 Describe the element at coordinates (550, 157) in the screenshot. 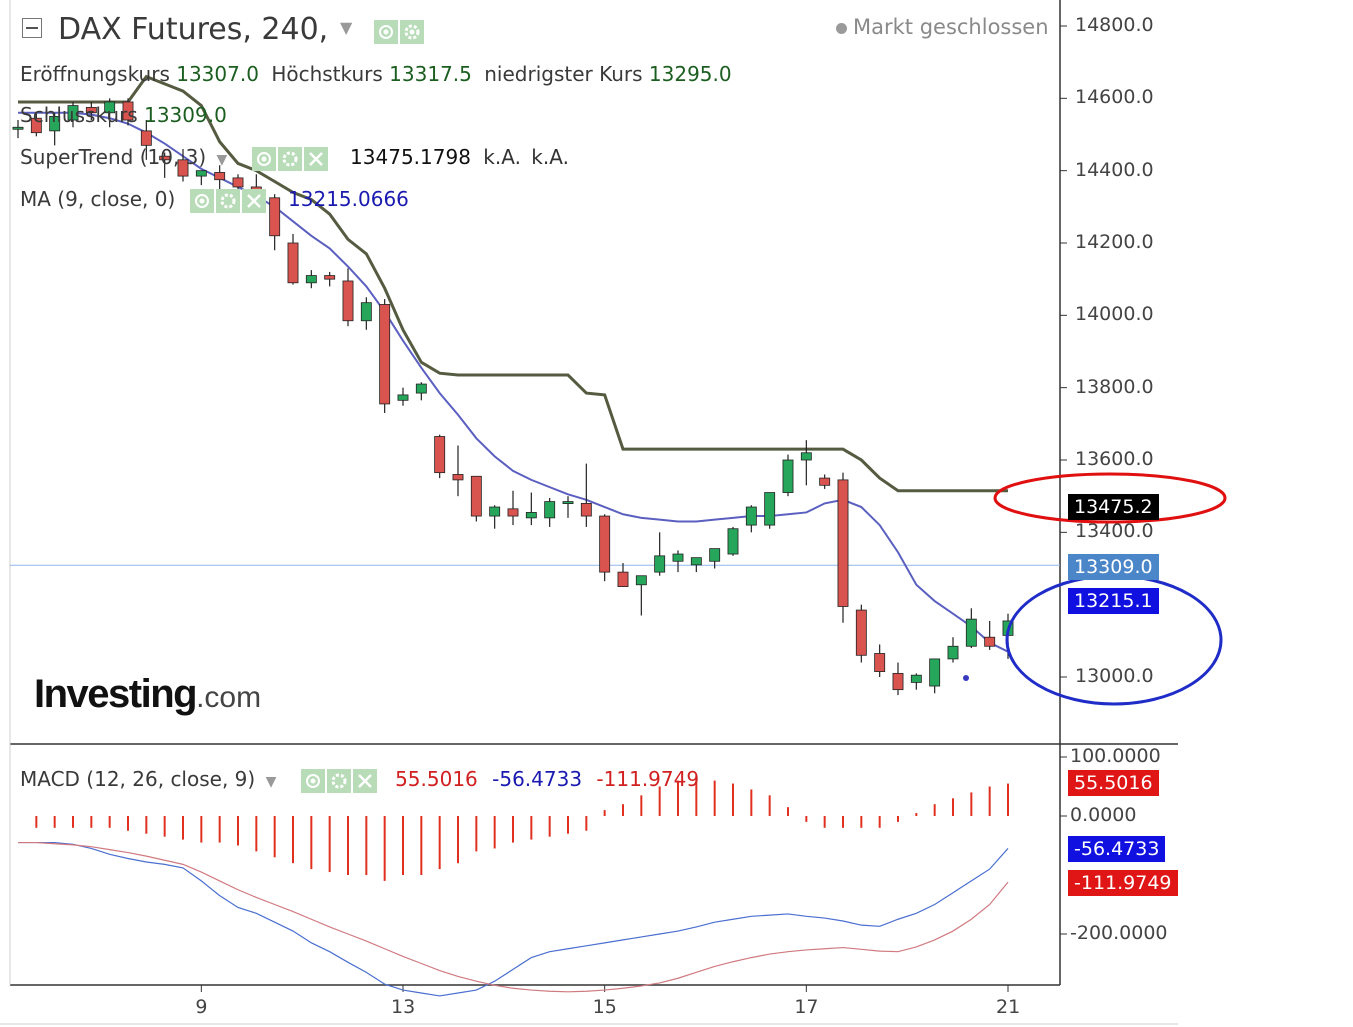

I see `supertrend-extra-2: k.A.` at that location.